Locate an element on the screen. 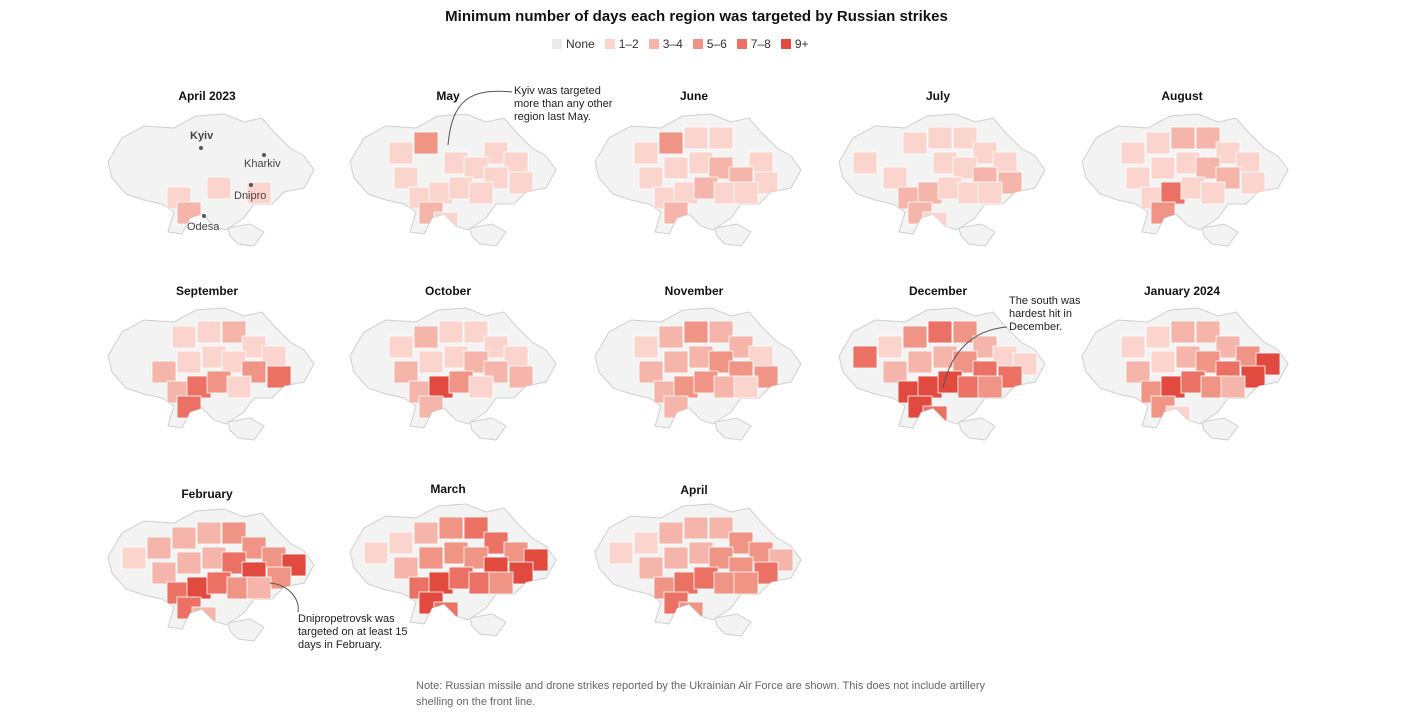 This screenshot has height=722, width=1419. map-apr is located at coordinates (701, 573).